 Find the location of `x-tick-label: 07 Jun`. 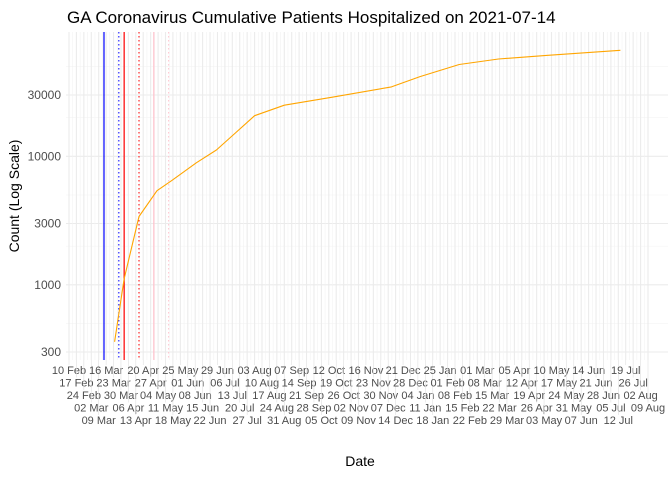

x-tick-label: 07 Jun is located at coordinates (581, 421).